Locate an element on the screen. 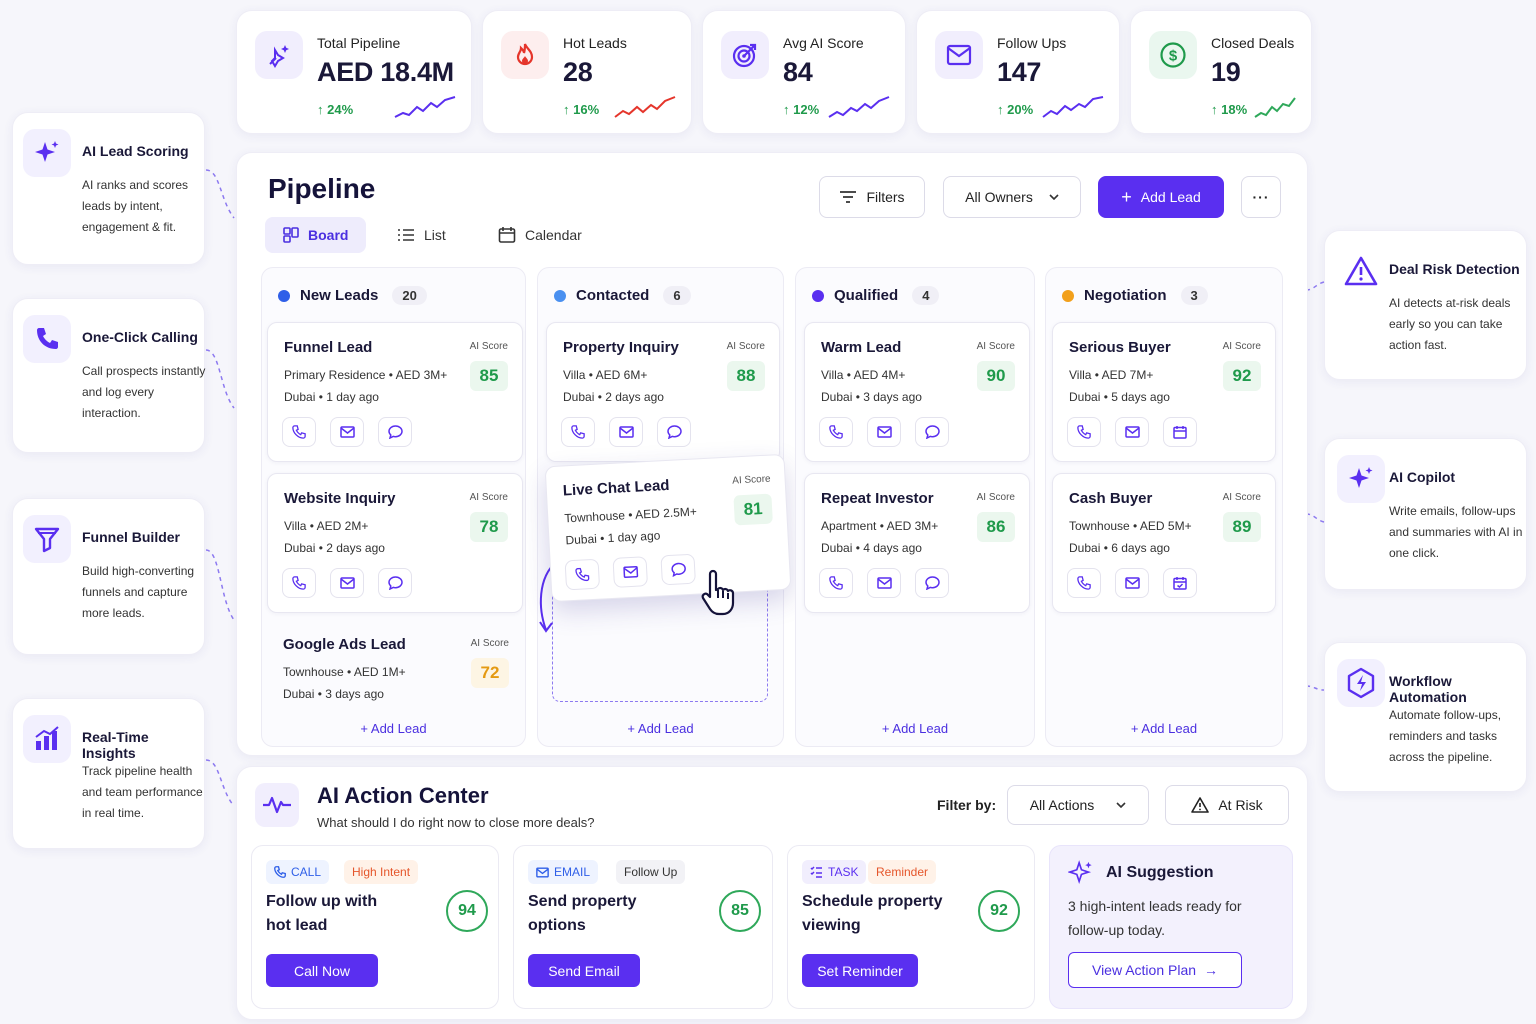  board-icon is located at coordinates (291, 235).